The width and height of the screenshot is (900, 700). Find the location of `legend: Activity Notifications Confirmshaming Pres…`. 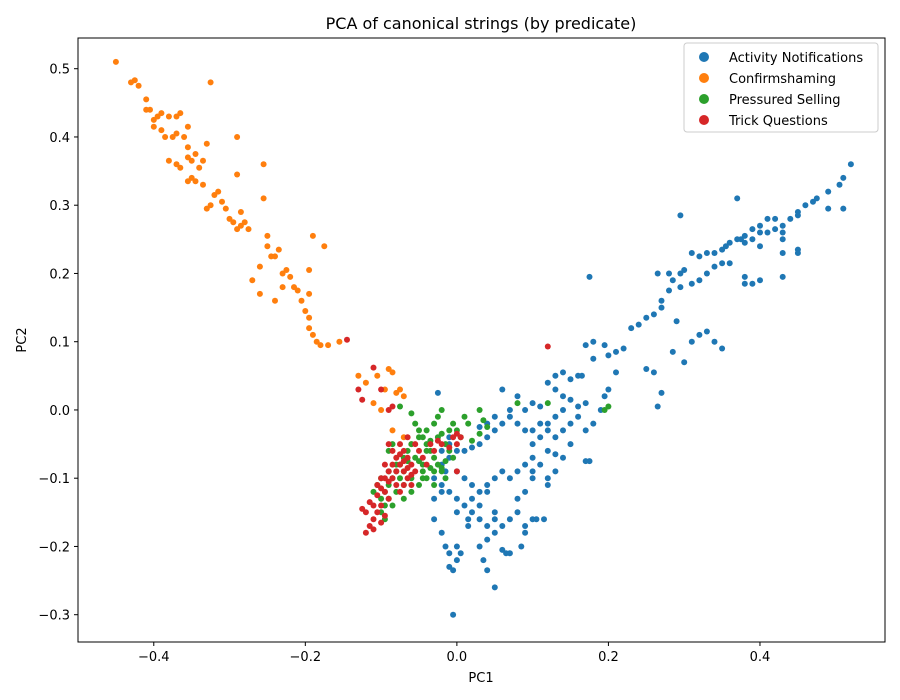

legend: Activity Notifications Confirmshaming Pres… is located at coordinates (781, 87).